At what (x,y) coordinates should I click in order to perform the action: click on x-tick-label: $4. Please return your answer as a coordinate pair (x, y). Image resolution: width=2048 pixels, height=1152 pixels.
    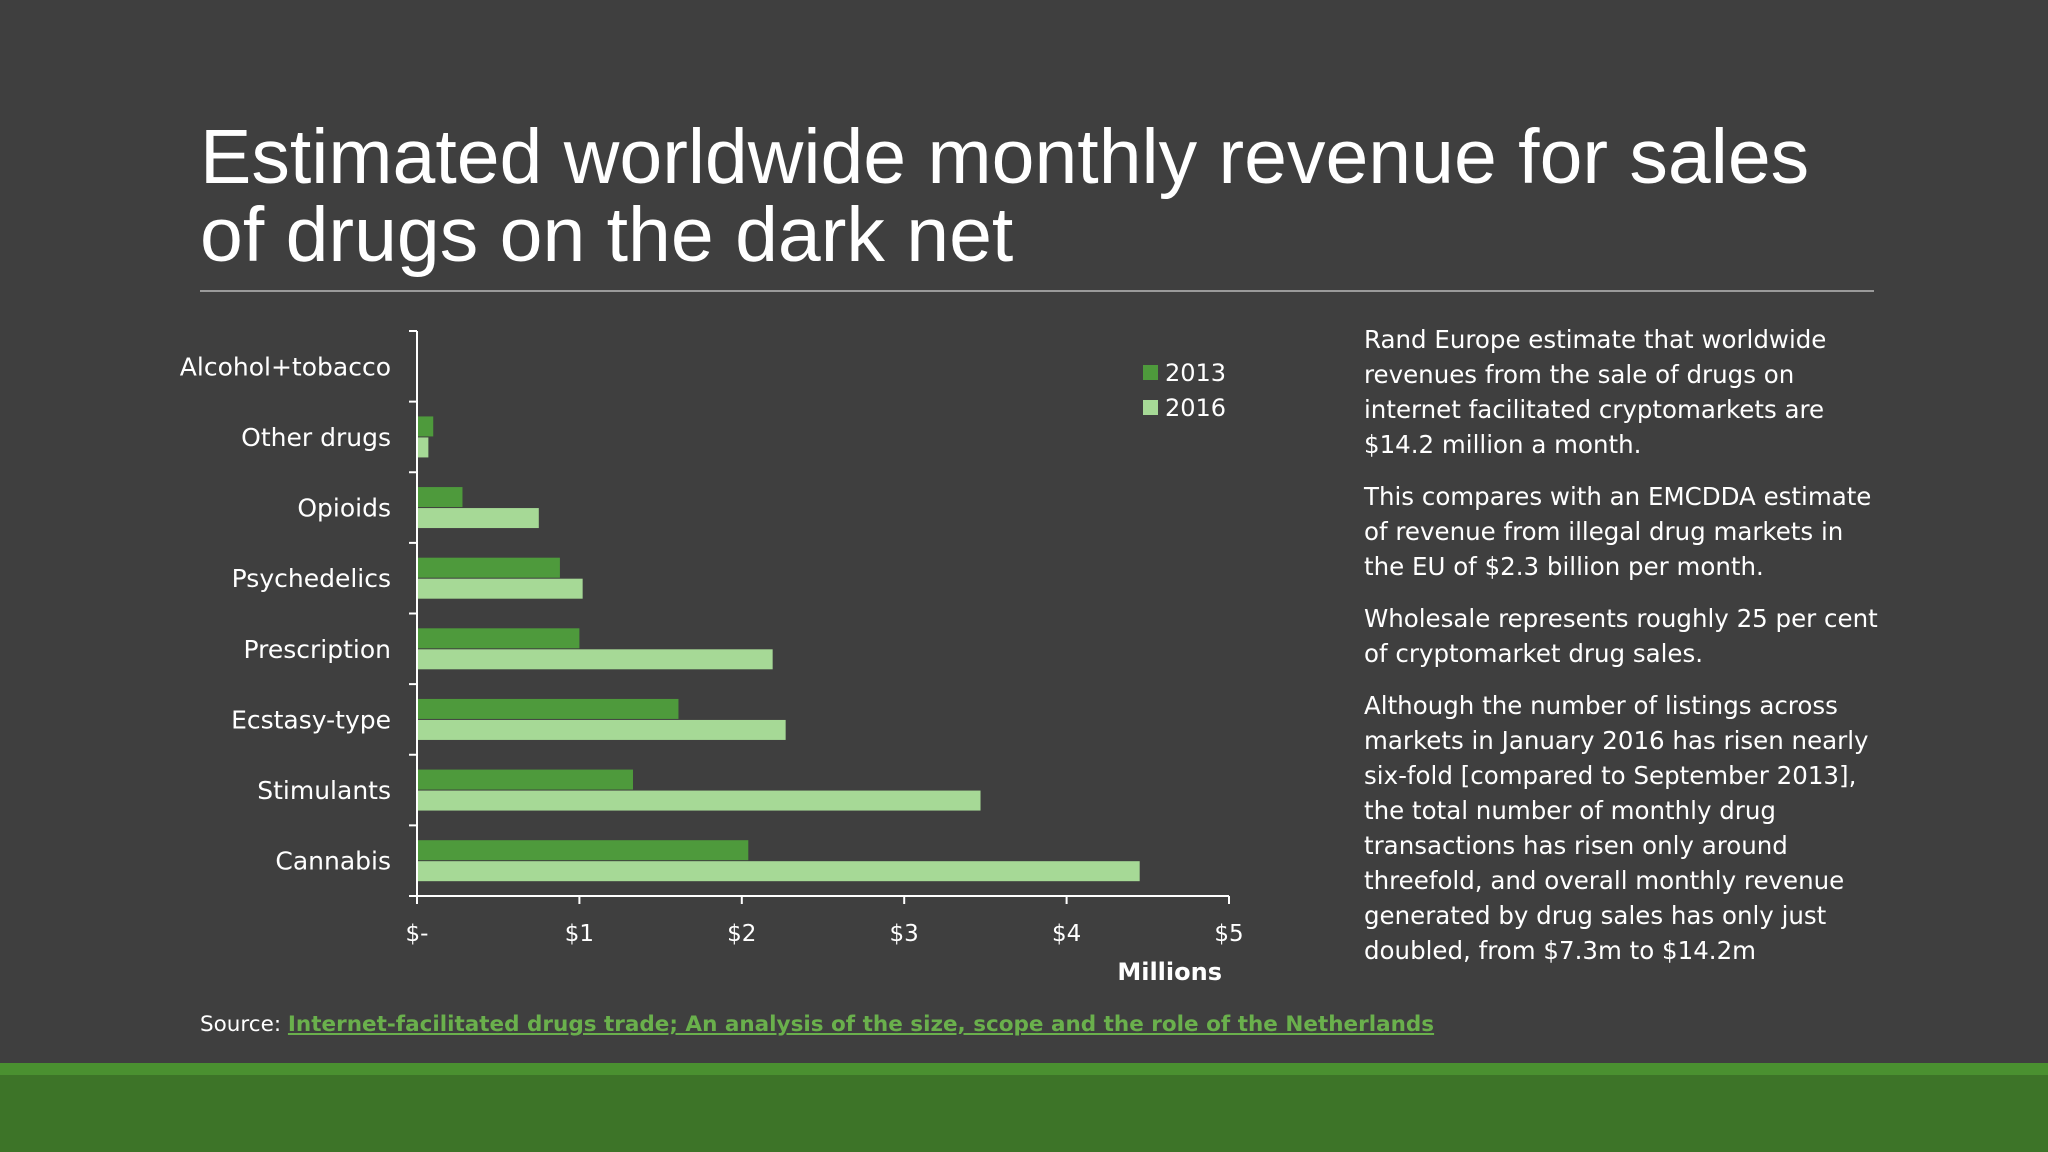
    Looking at the image, I should click on (1066, 934).